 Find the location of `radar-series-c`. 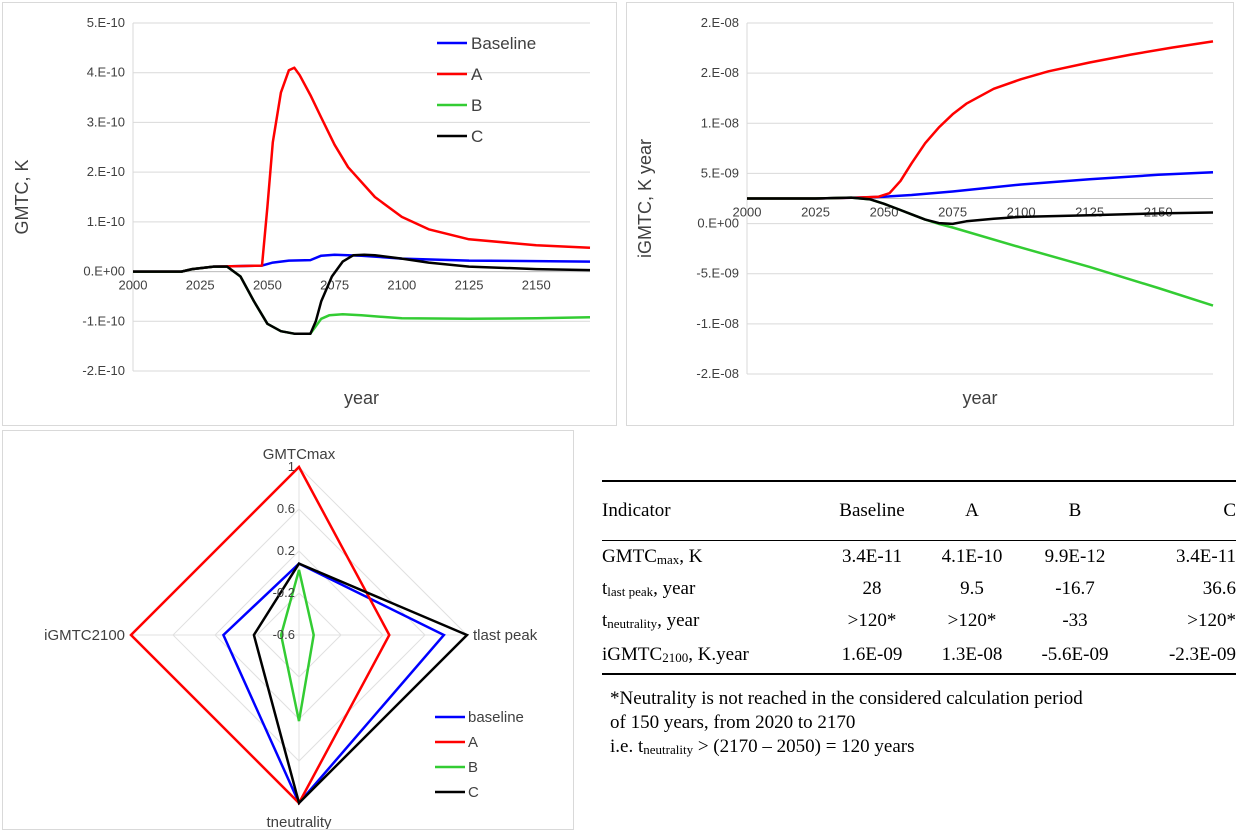

radar-series-c is located at coordinates (361, 684).